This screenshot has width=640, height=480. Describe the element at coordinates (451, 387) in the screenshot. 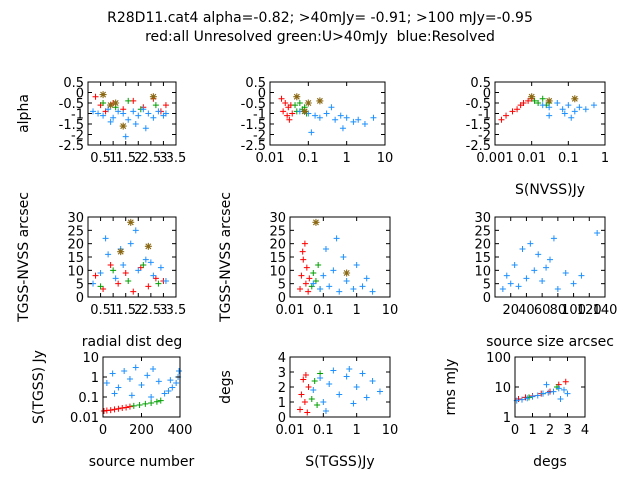

I see `y-axis-label: rms mJy` at that location.